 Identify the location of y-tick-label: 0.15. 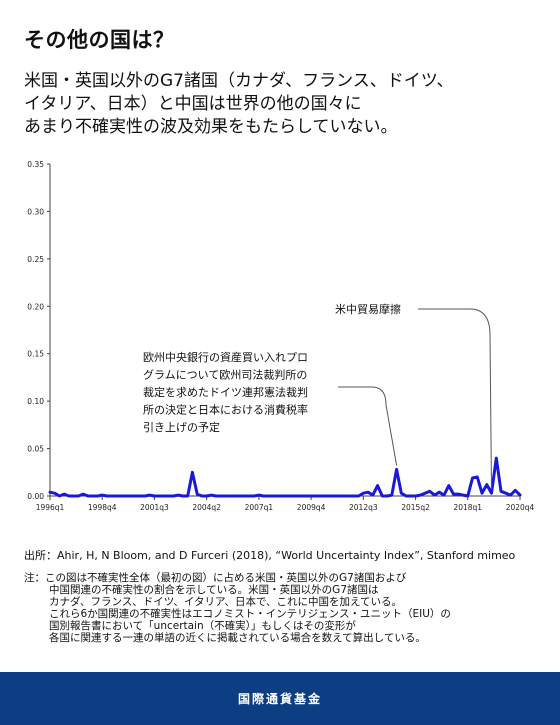
(35, 354).